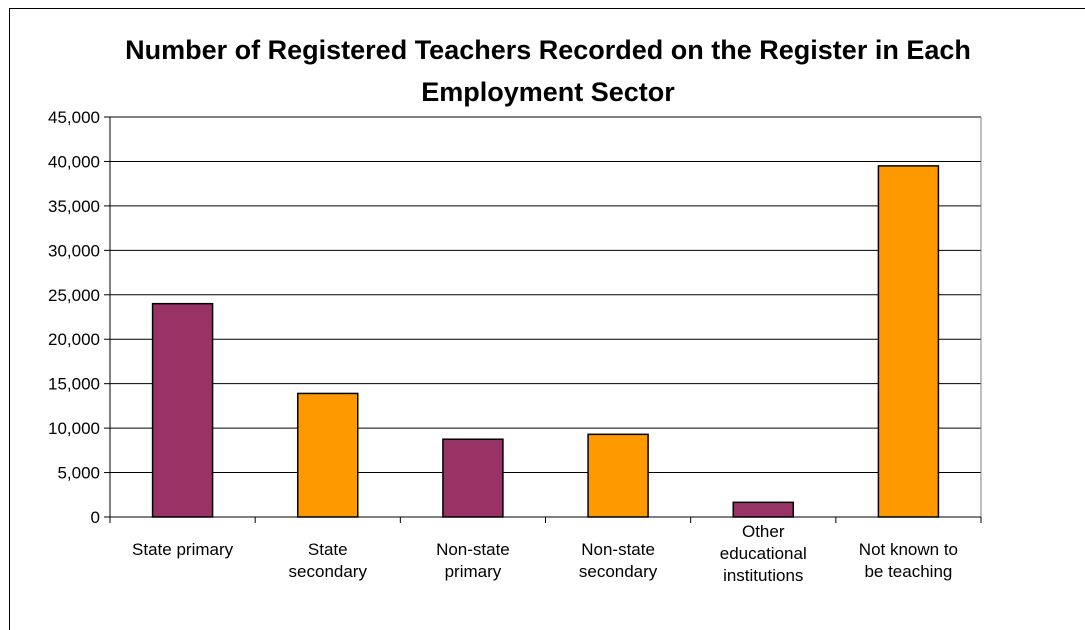  What do you see at coordinates (74, 295) in the screenshot?
I see `y-tick-label-5: 25,000` at bounding box center [74, 295].